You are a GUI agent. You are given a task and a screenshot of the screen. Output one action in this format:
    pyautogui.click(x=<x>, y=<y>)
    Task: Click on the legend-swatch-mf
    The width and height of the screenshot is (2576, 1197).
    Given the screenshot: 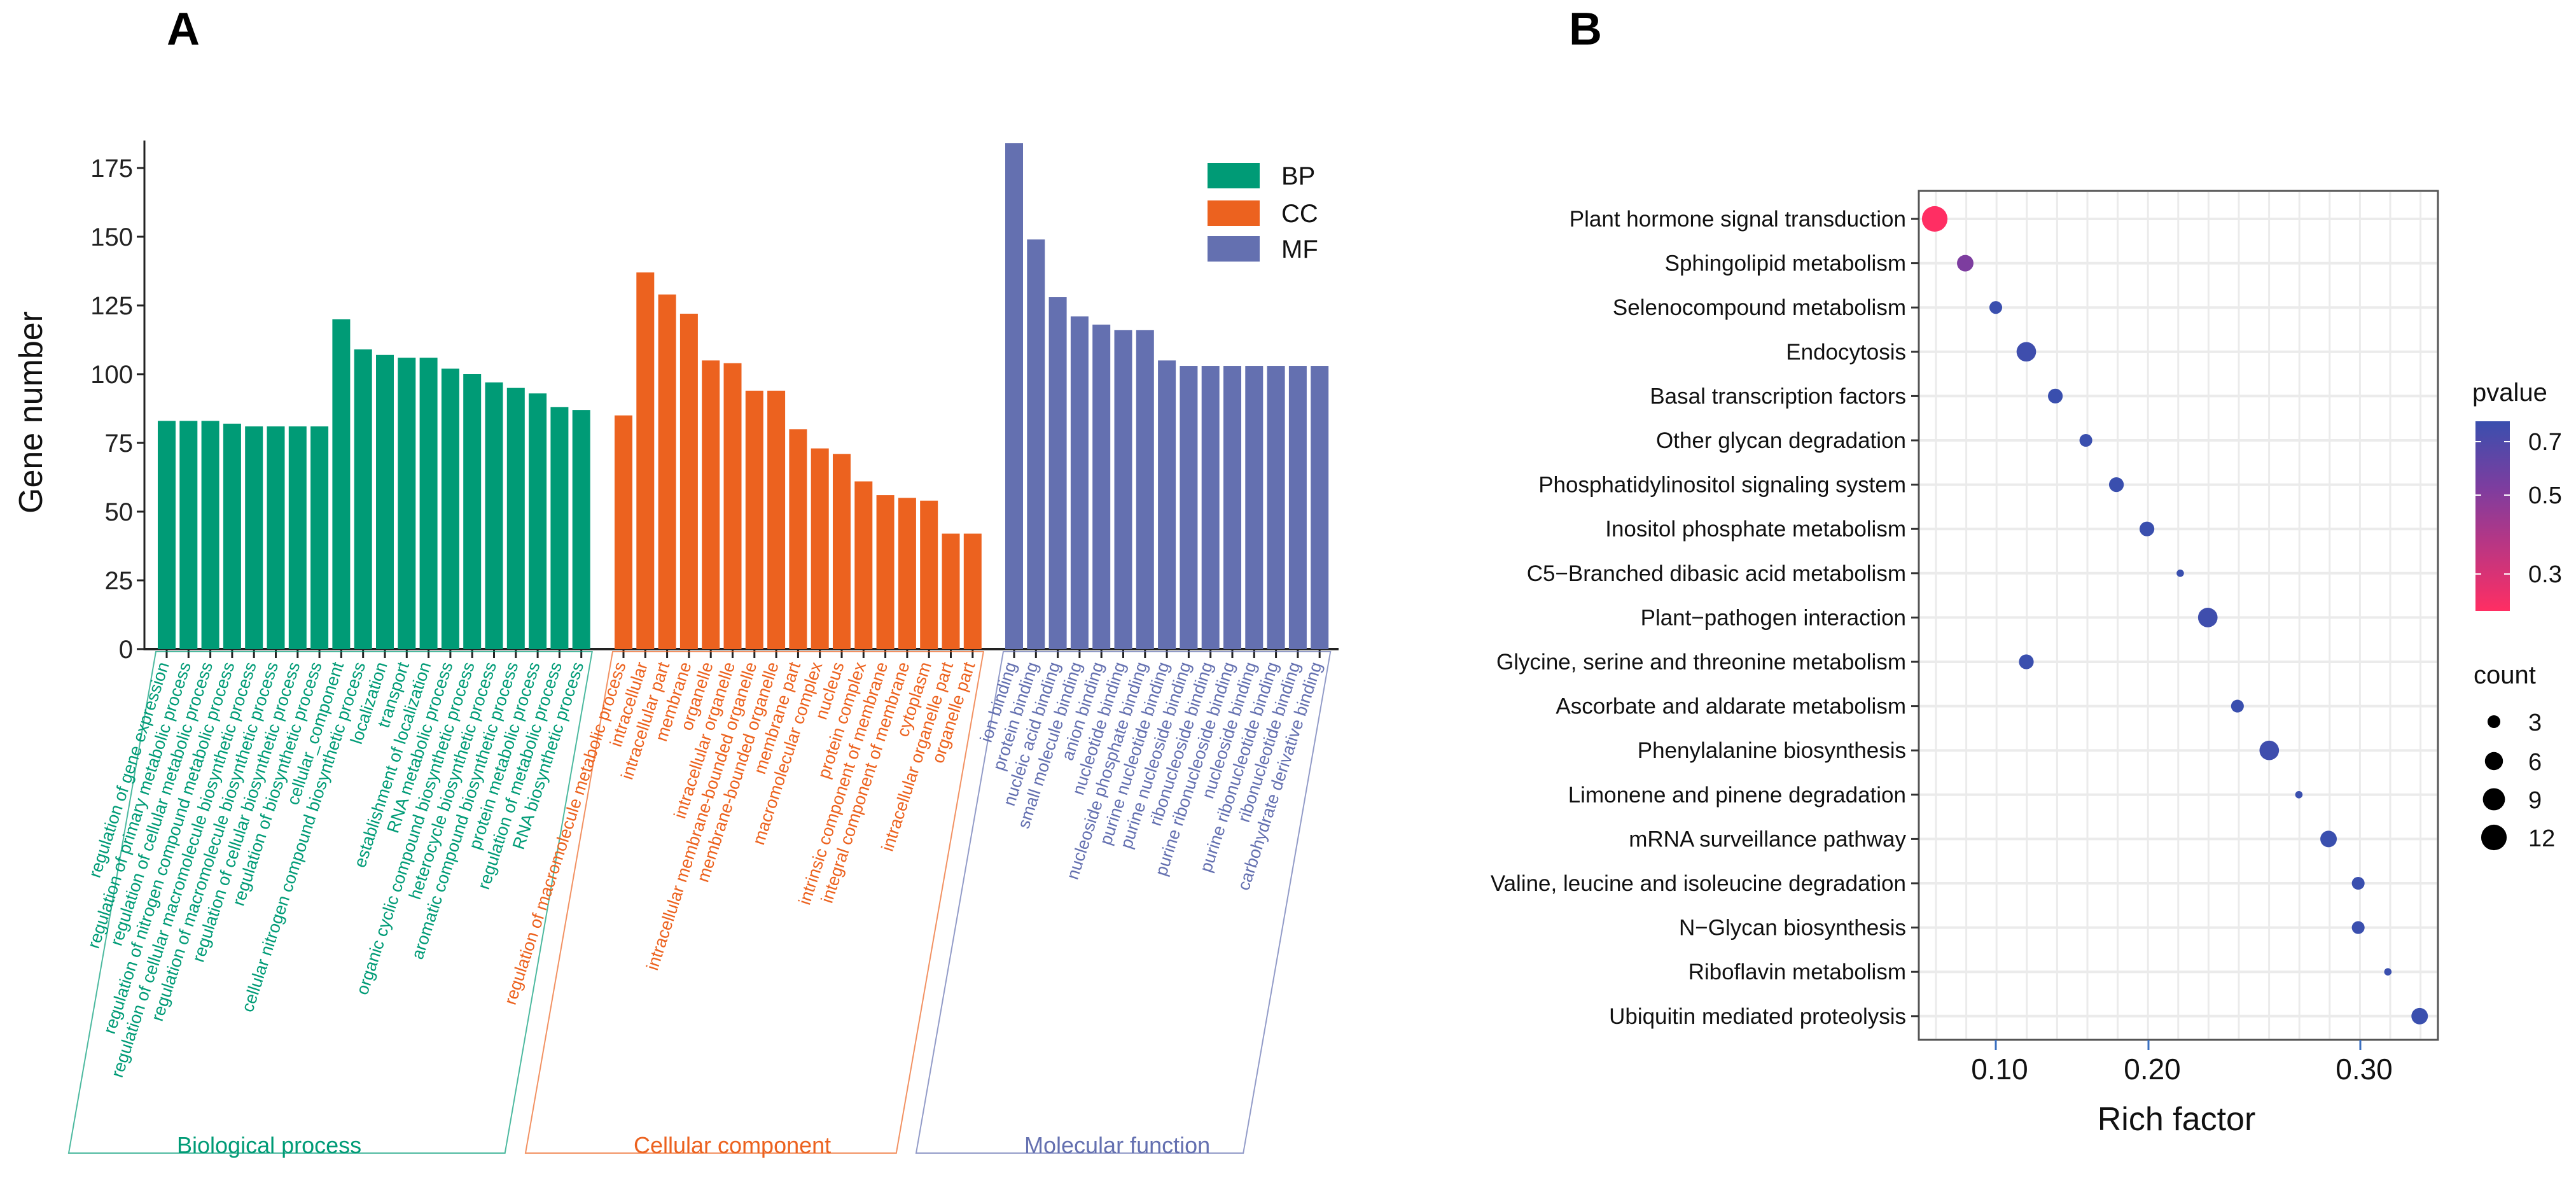 What is the action you would take?
    pyautogui.click(x=1234, y=249)
    